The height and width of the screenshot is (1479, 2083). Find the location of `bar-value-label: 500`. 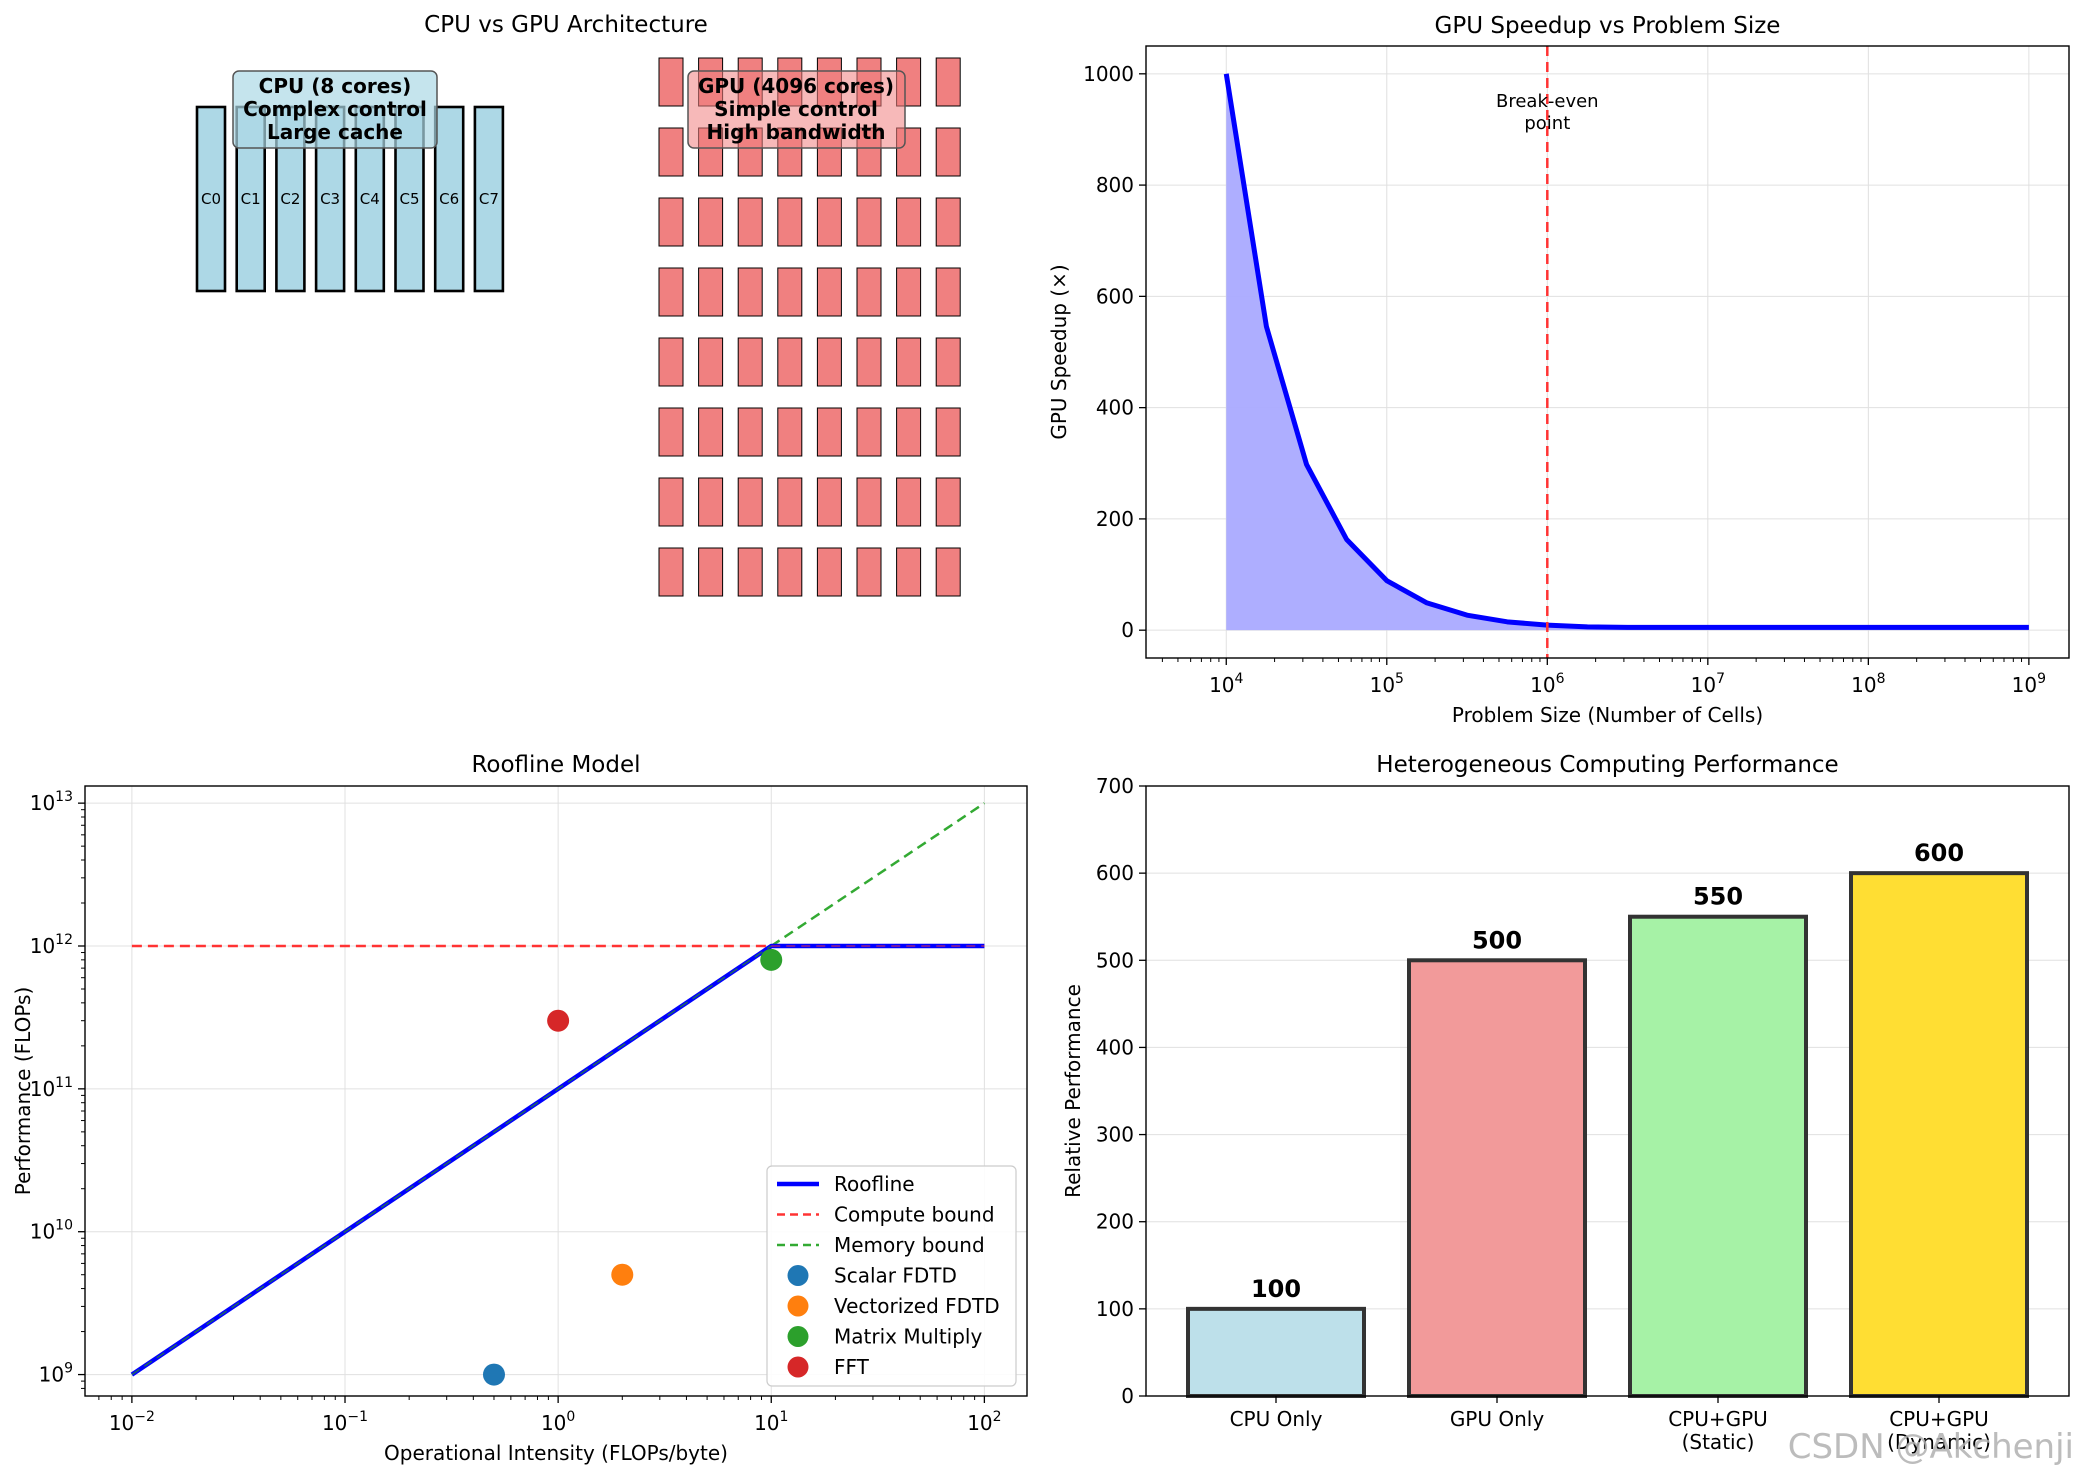

bar-value-label: 500 is located at coordinates (1497, 940).